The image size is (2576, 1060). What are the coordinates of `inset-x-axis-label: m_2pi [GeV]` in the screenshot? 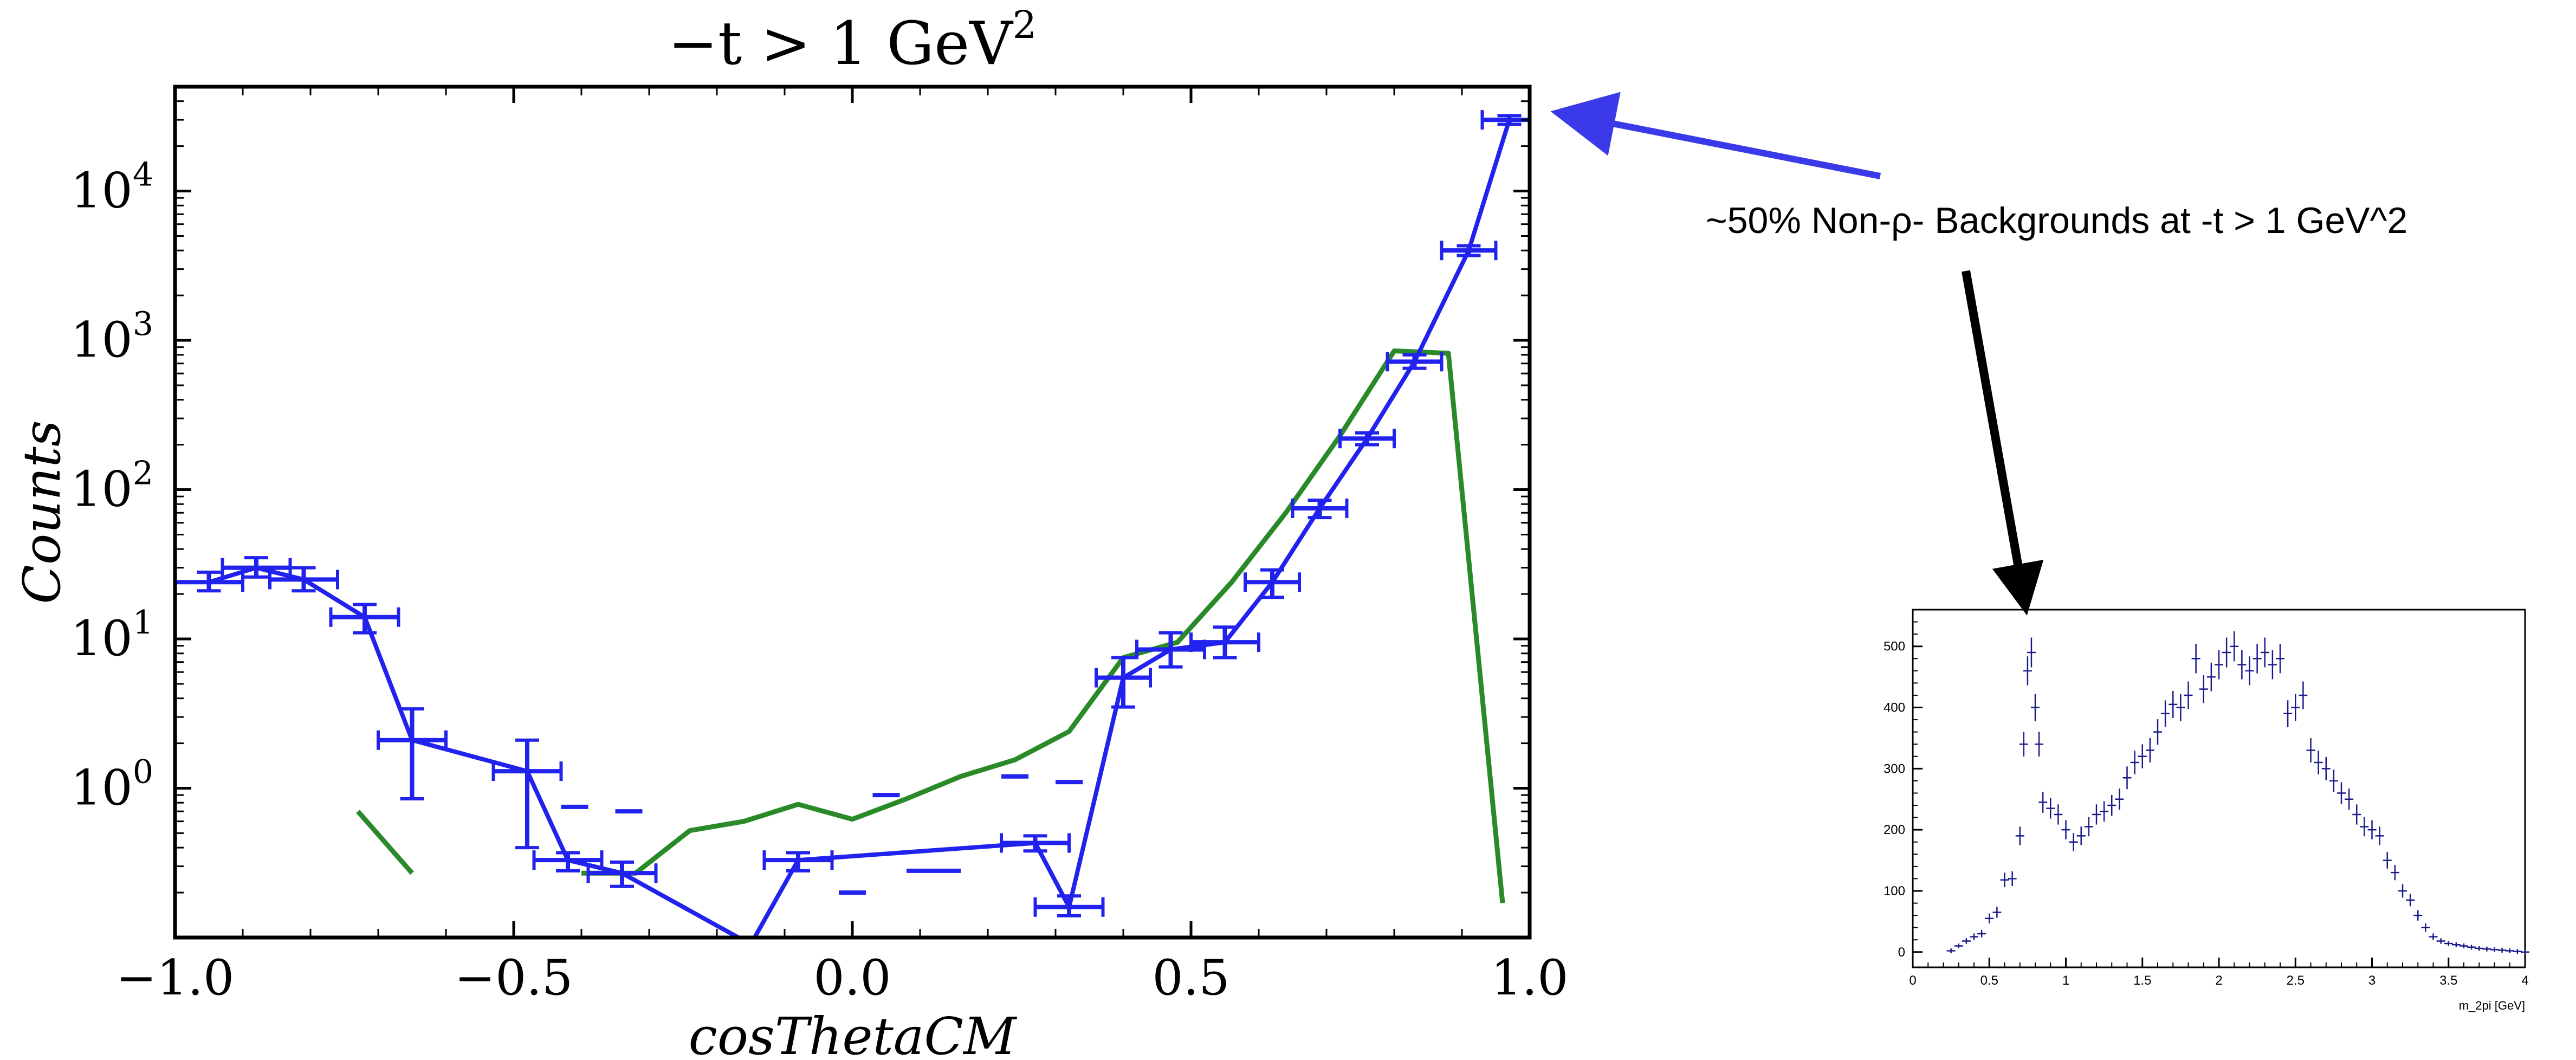 It's located at (2492, 1006).